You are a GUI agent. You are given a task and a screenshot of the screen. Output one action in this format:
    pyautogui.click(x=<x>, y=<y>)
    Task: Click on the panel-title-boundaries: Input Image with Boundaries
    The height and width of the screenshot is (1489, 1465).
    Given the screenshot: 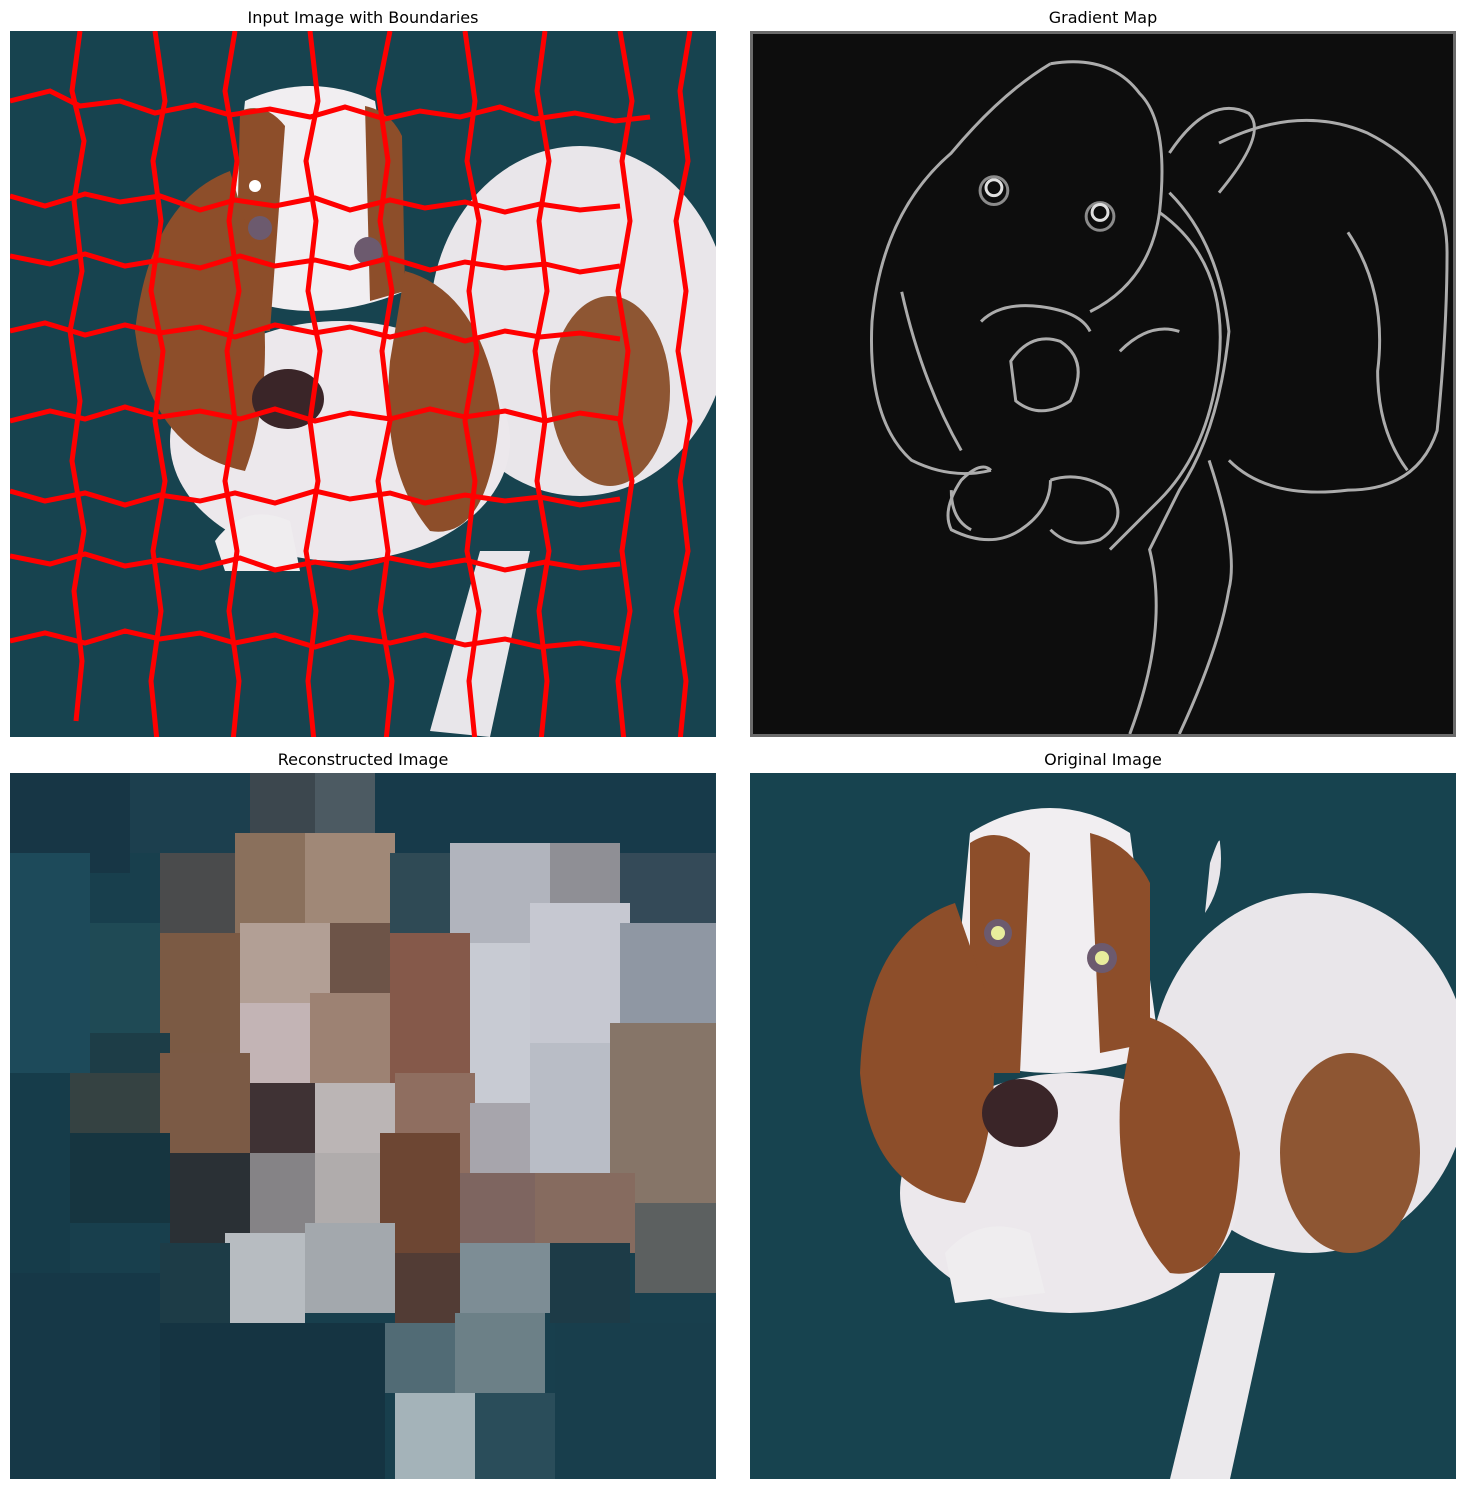 What is the action you would take?
    pyautogui.click(x=363, y=17)
    